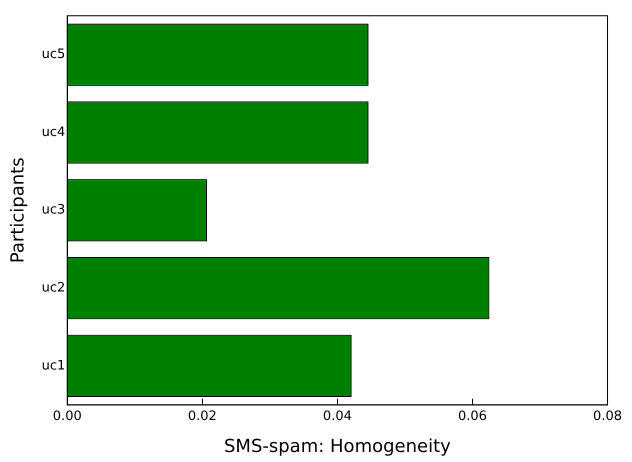 This screenshot has width=632, height=462. Describe the element at coordinates (337, 416) in the screenshot. I see `x-tick-label: 0.04` at that location.